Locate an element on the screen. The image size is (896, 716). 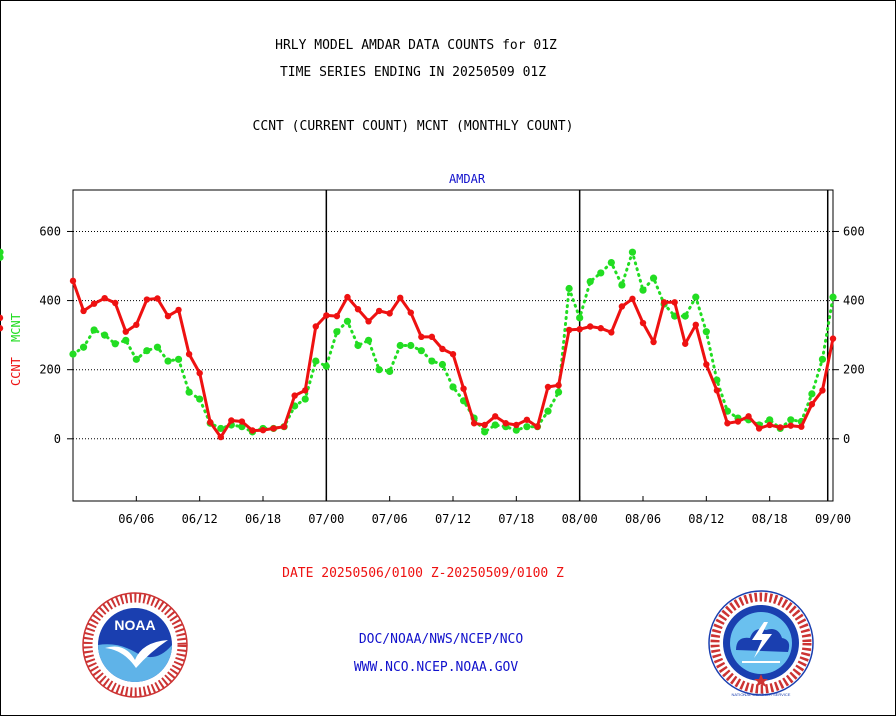
y-tick-label-left: 0 is located at coordinates (57, 439).